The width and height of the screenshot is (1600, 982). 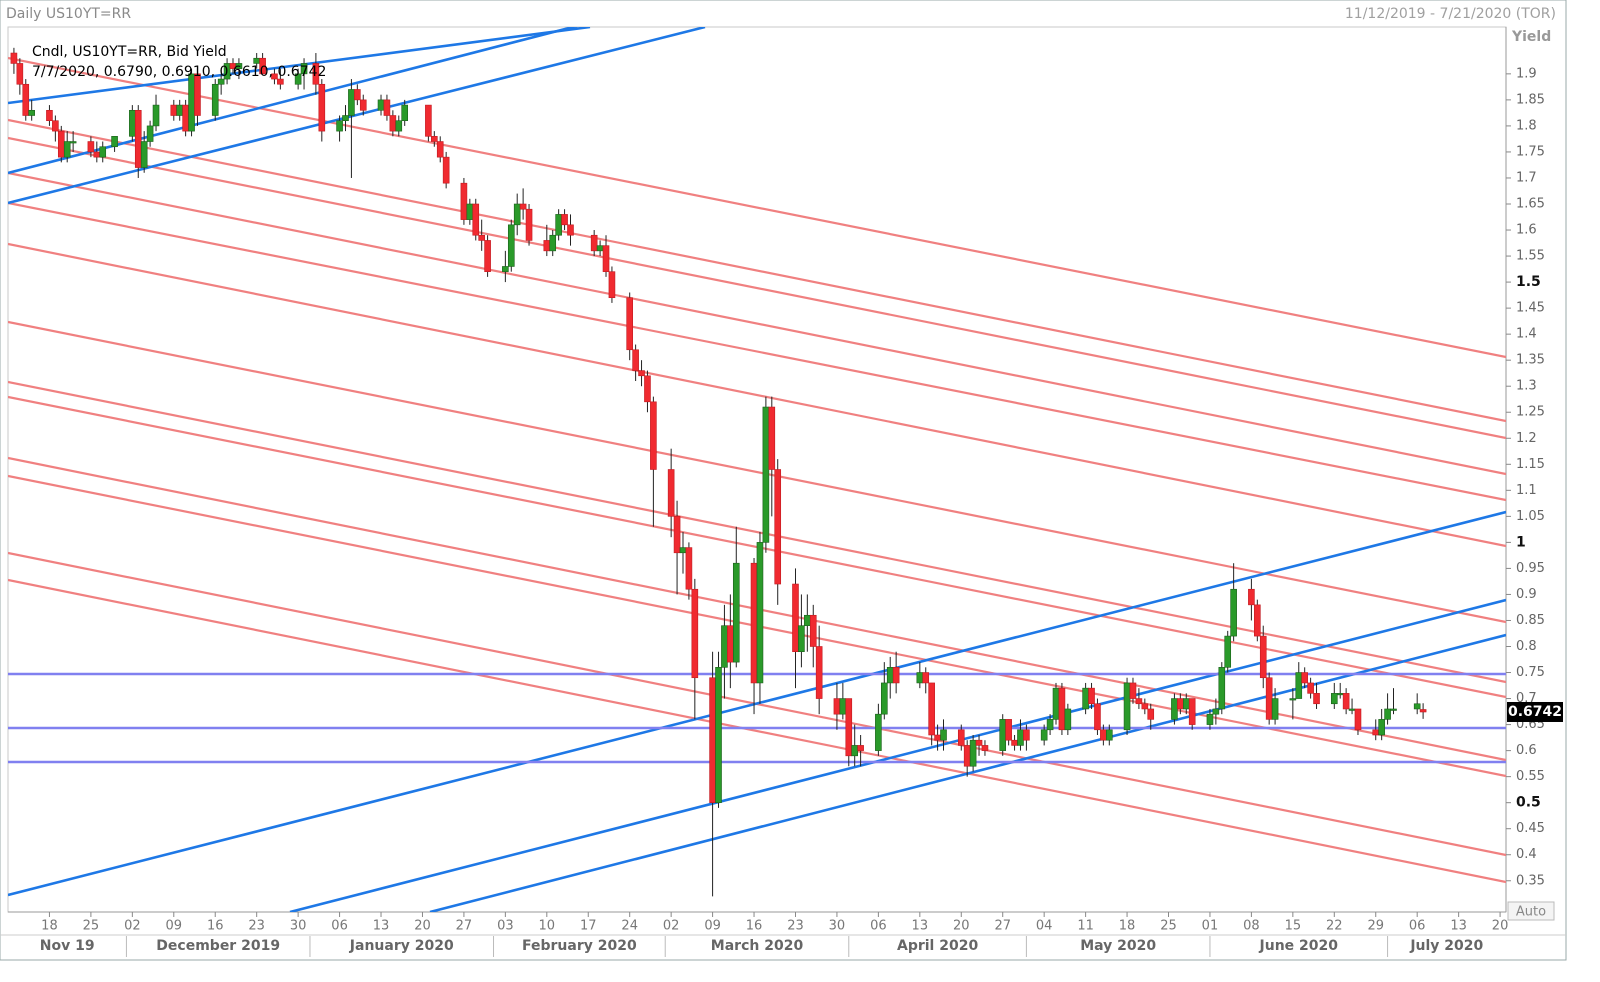 What do you see at coordinates (339, 926) in the screenshot?
I see `x-tick-label: 06` at bounding box center [339, 926].